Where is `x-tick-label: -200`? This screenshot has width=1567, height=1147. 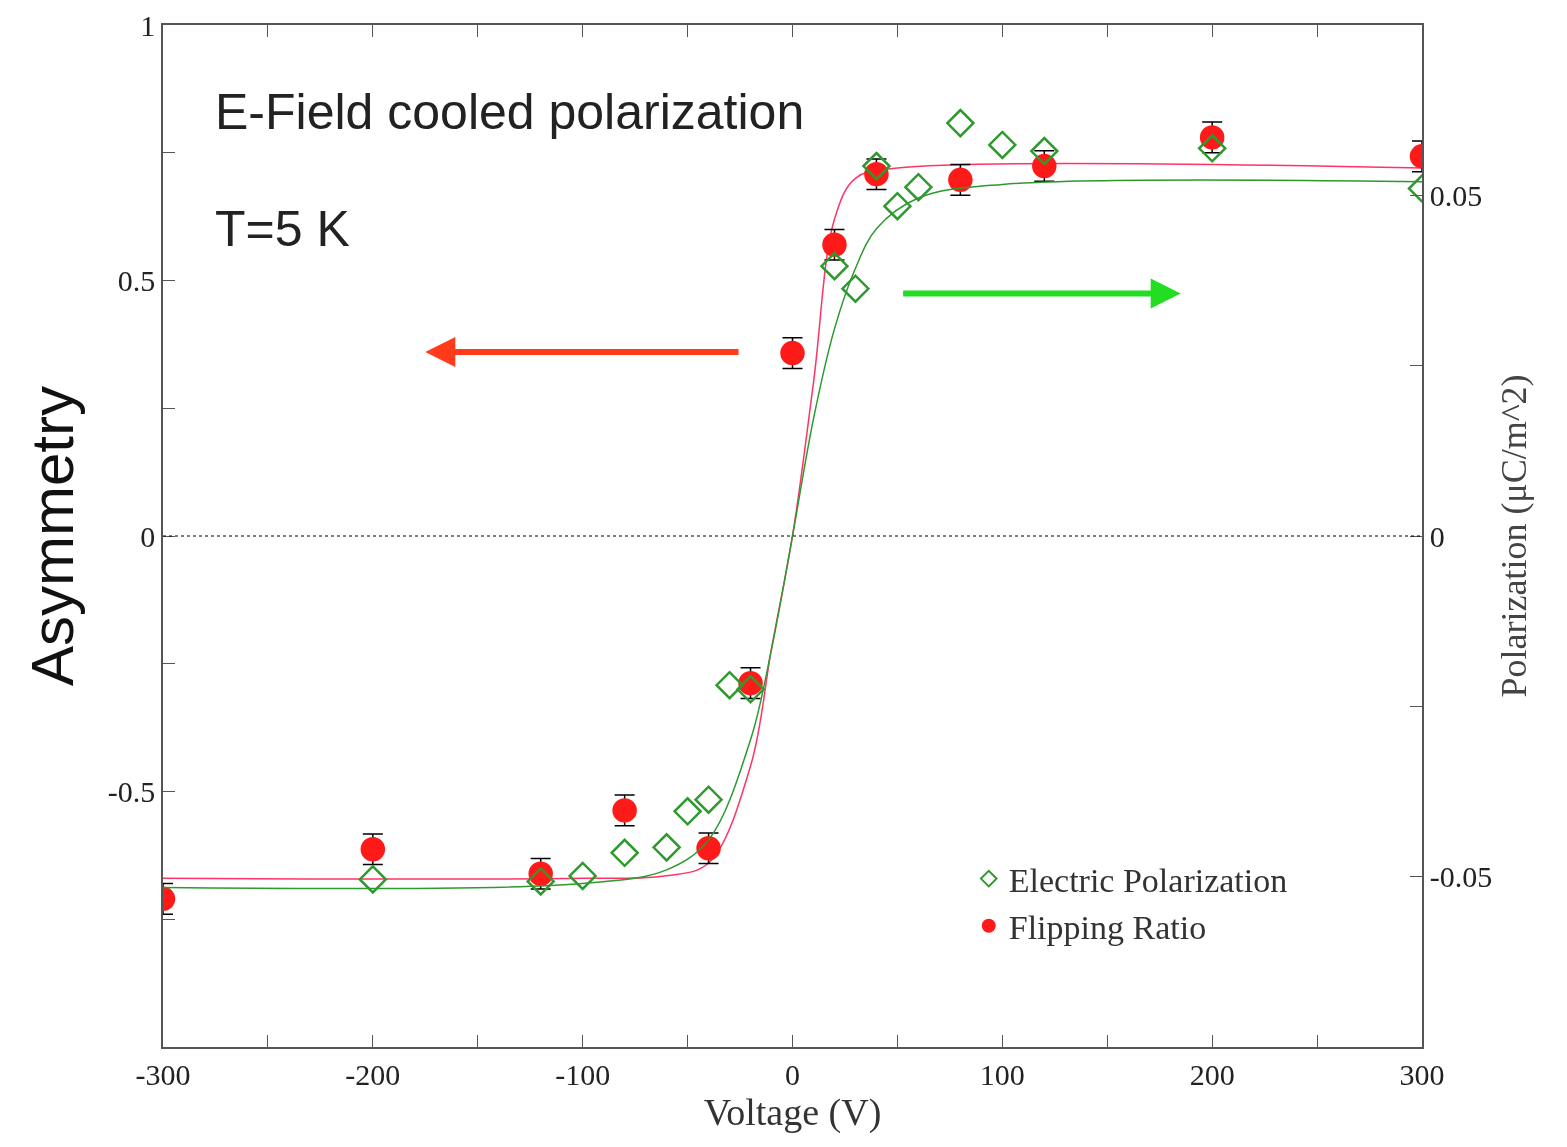 x-tick-label: -200 is located at coordinates (373, 1074).